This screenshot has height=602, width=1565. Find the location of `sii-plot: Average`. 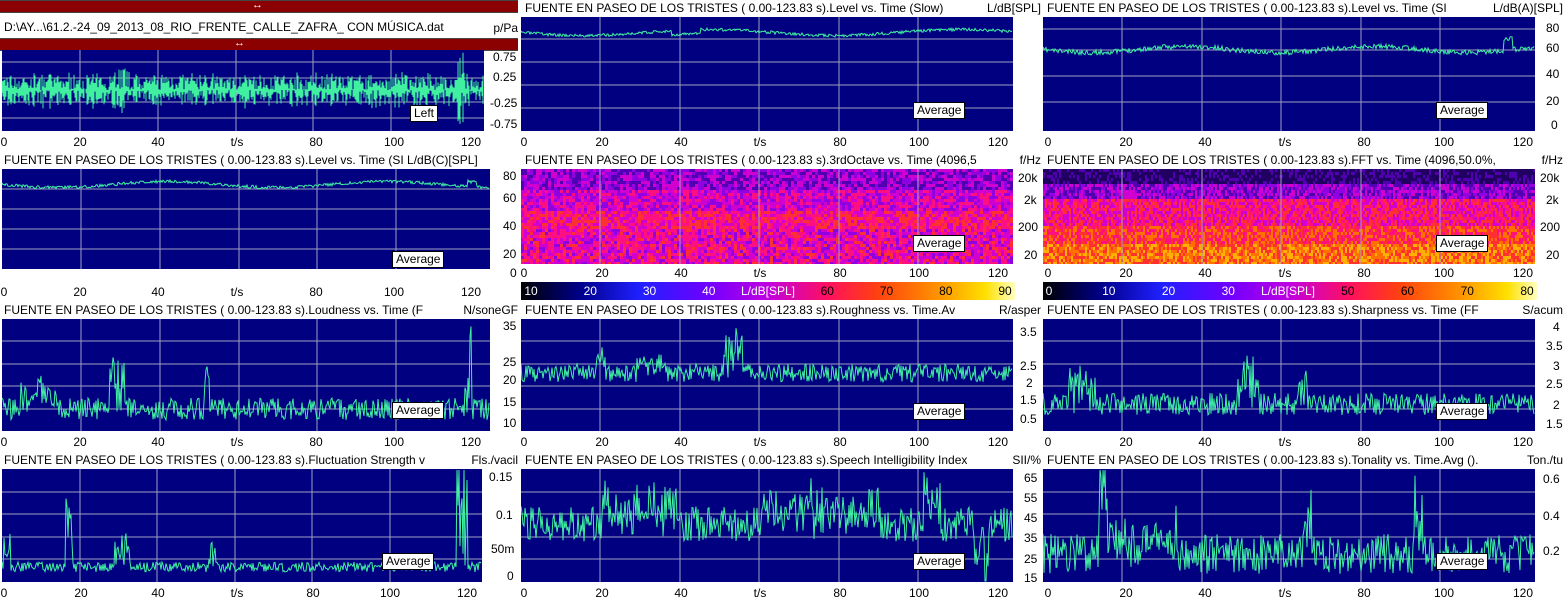

sii-plot: Average is located at coordinates (767, 525).